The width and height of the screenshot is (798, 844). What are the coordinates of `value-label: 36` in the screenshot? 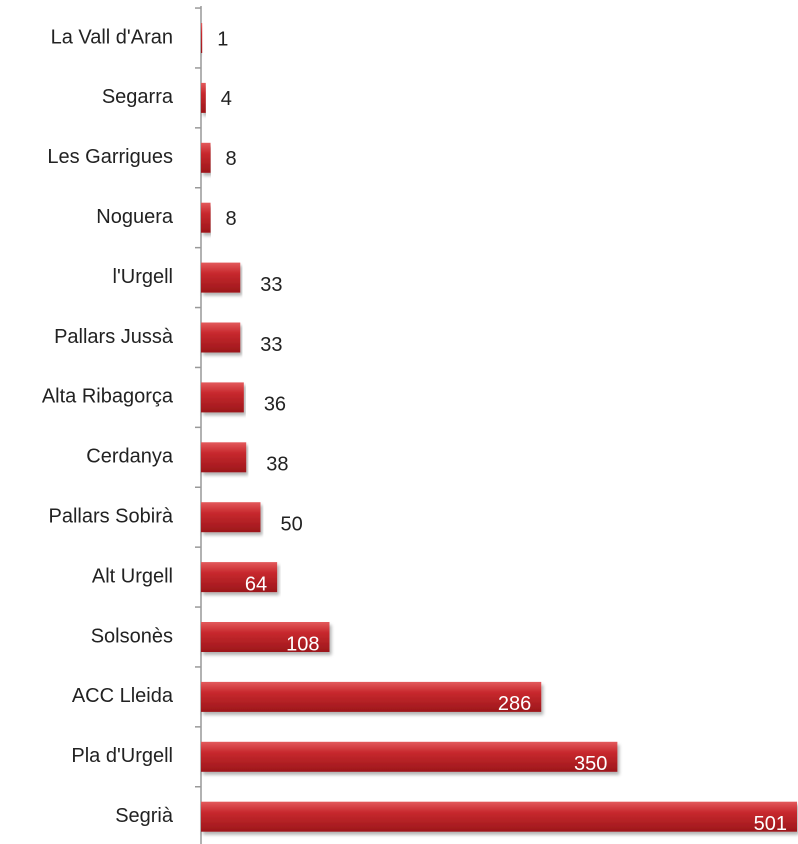 It's located at (275, 405).